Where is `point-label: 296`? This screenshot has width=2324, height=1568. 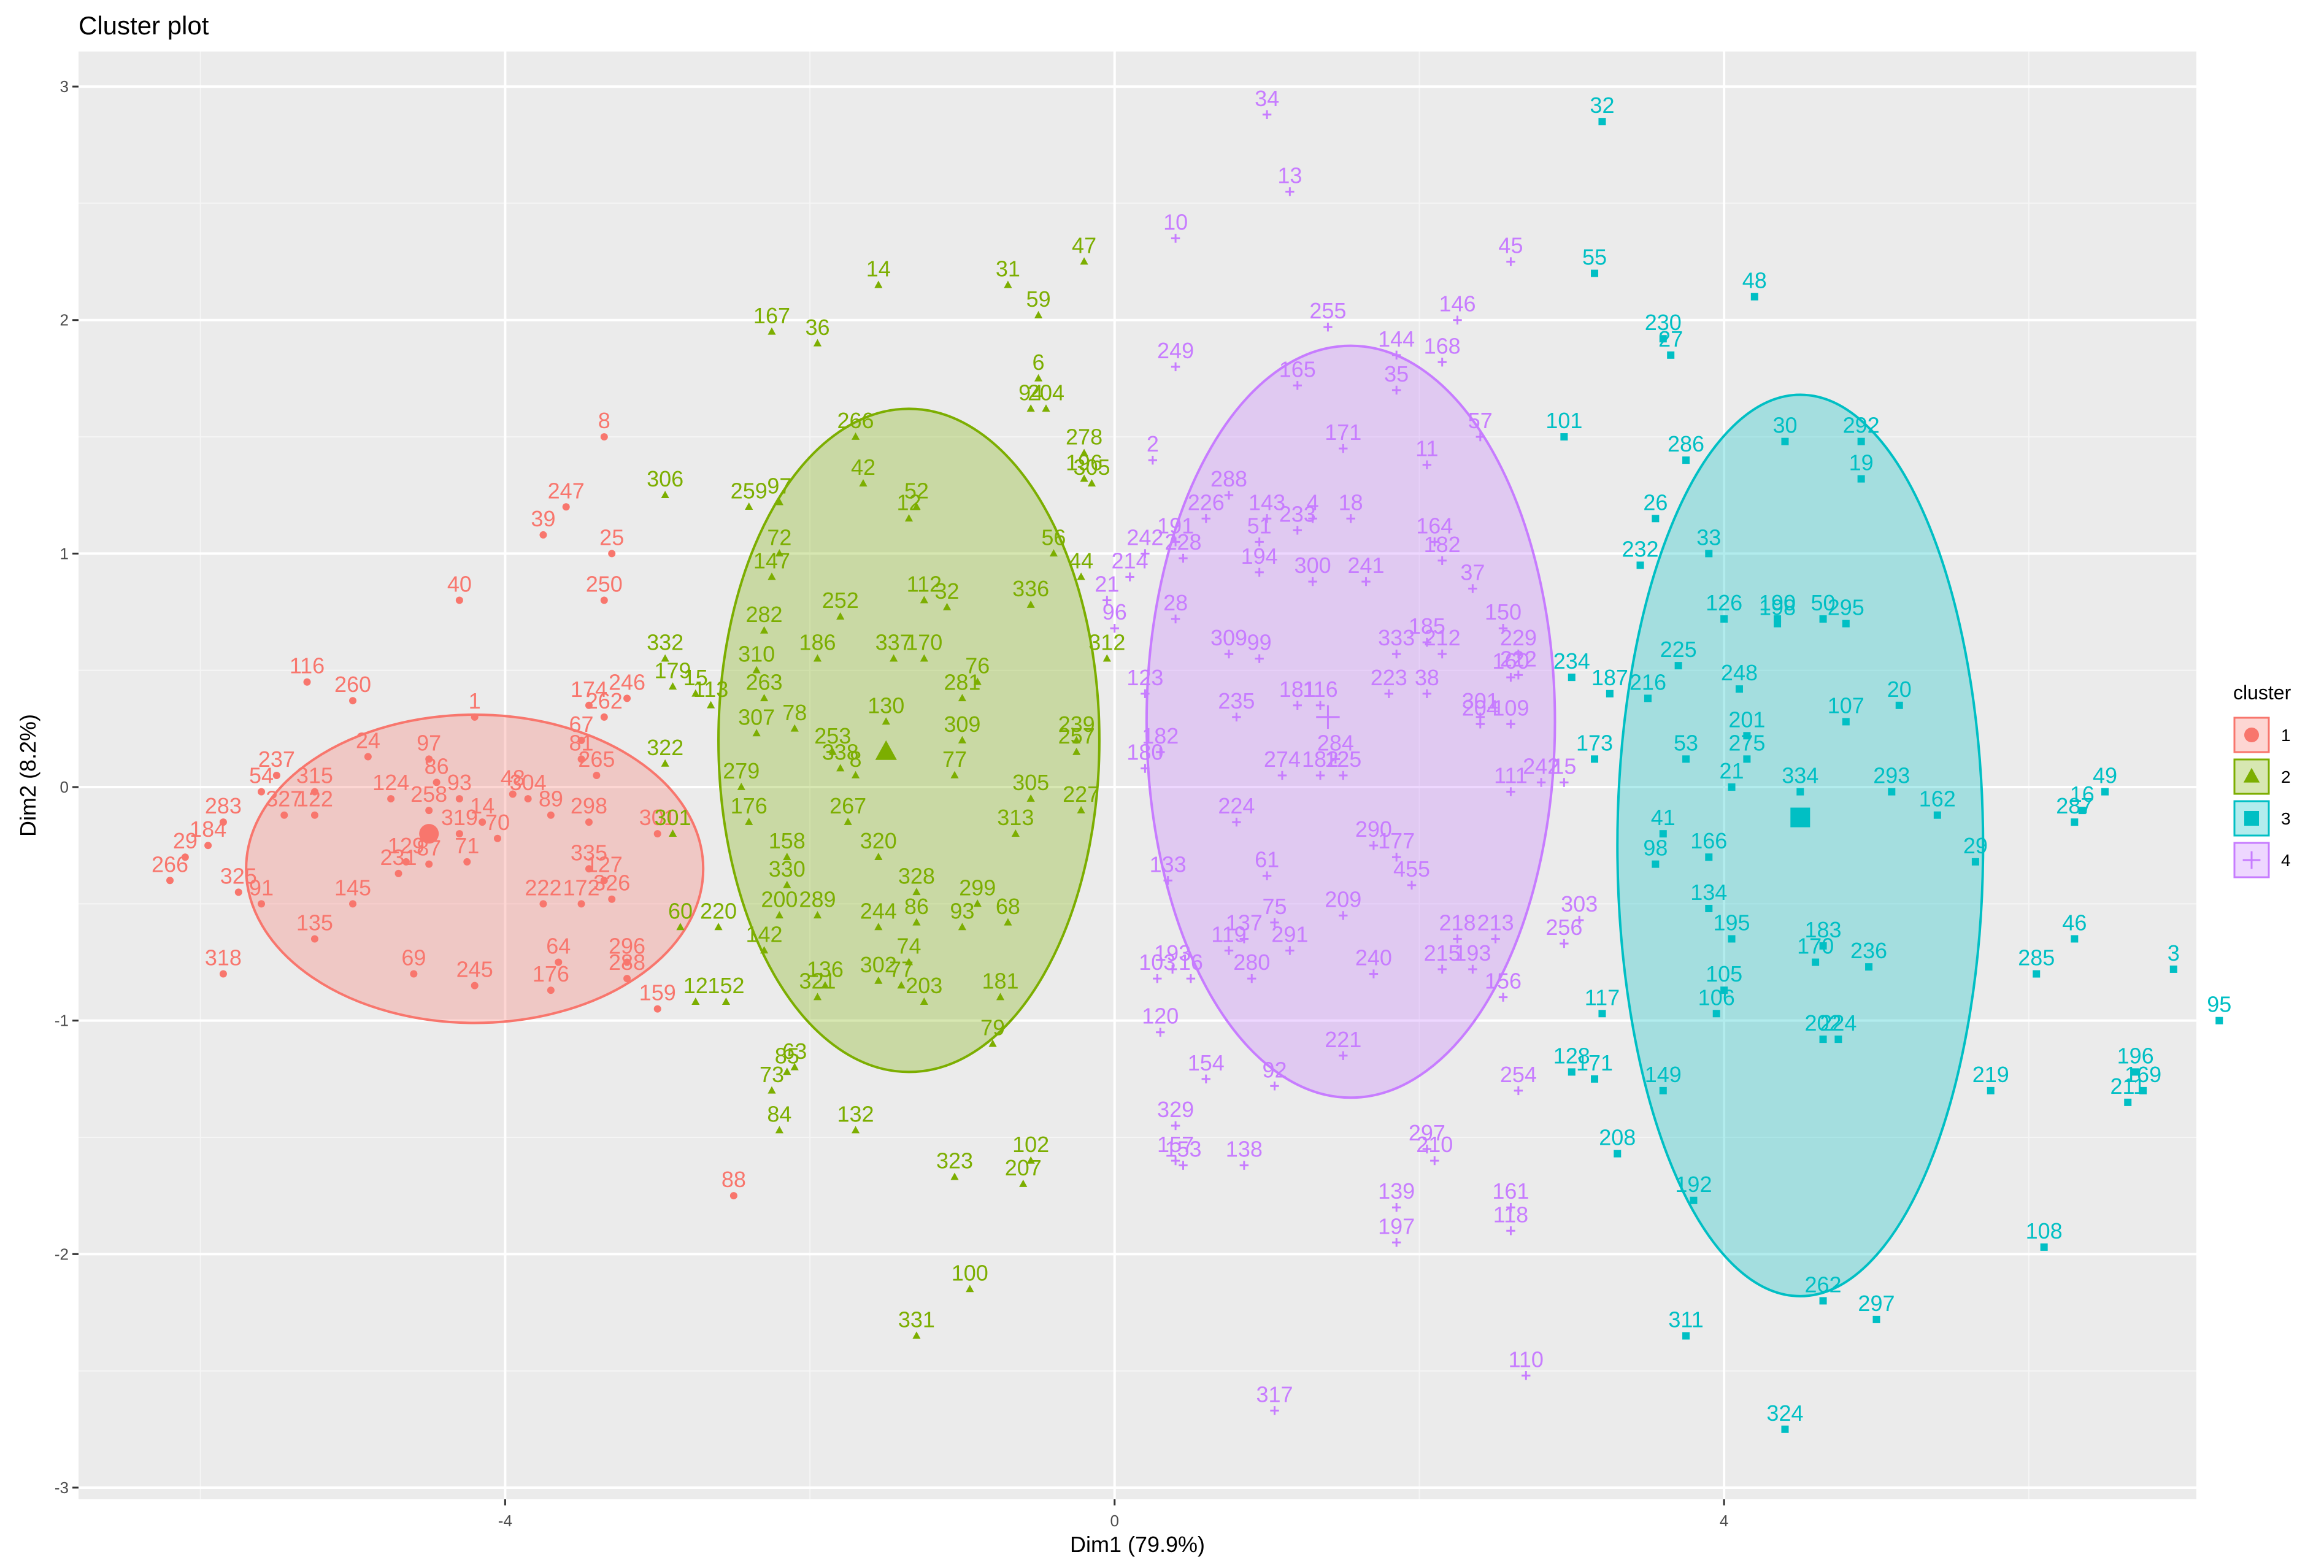
point-label: 296 is located at coordinates (627, 946).